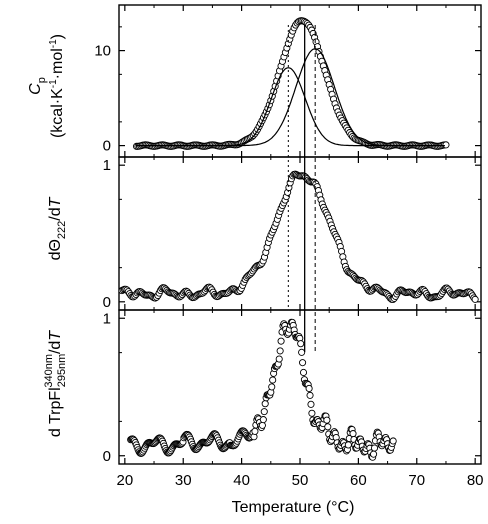 The image size is (488, 524). What do you see at coordinates (102, 51) in the screenshot?
I see `y-tick-label: 10` at bounding box center [102, 51].